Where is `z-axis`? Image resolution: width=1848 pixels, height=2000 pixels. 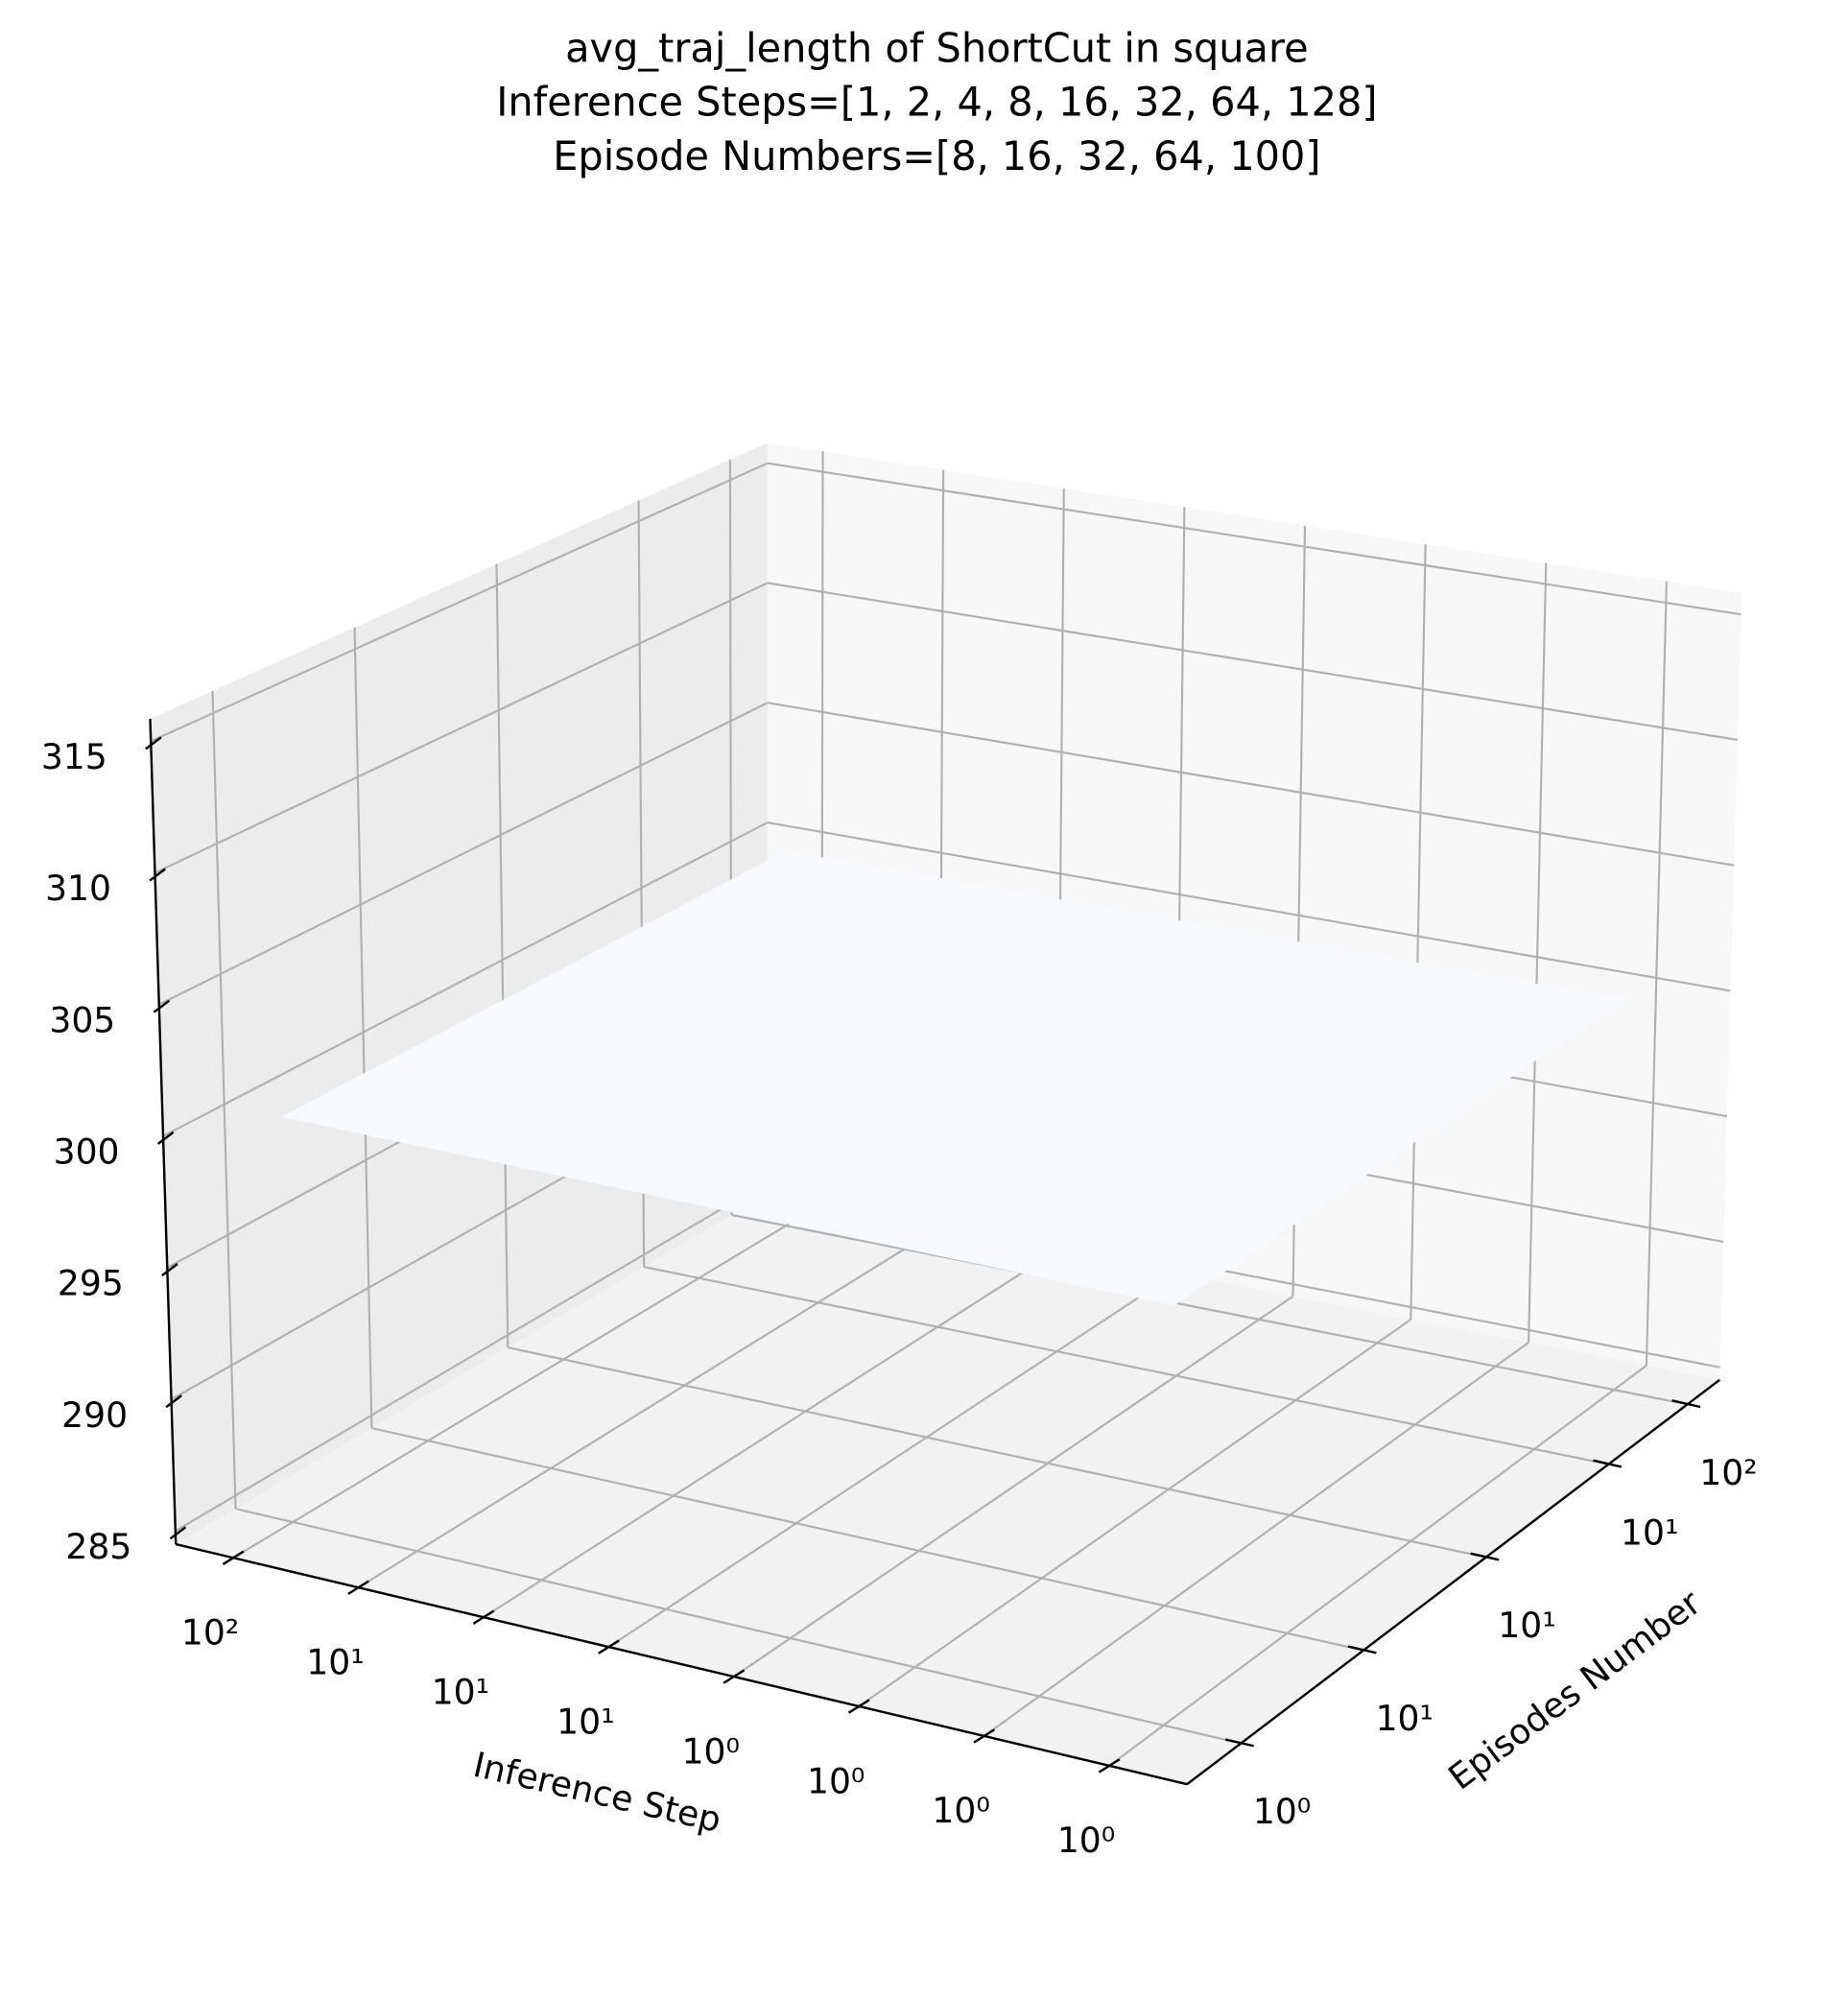 z-axis is located at coordinates (163, 1132).